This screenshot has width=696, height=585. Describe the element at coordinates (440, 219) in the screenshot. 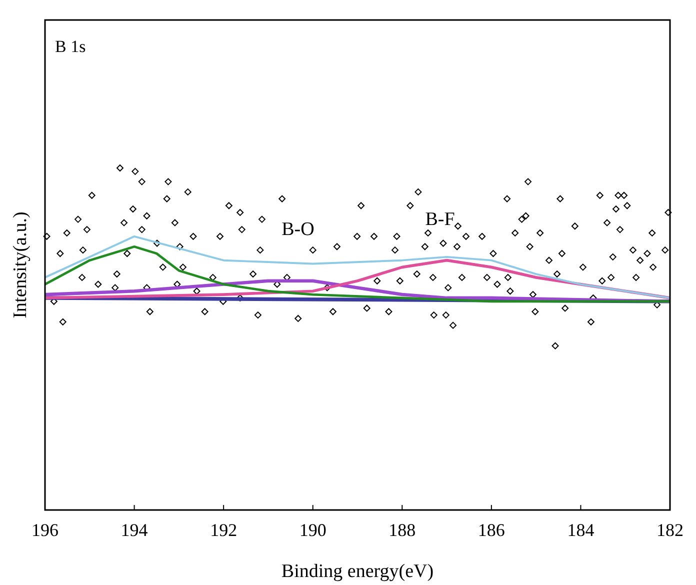

I see `annotation: B-F` at that location.